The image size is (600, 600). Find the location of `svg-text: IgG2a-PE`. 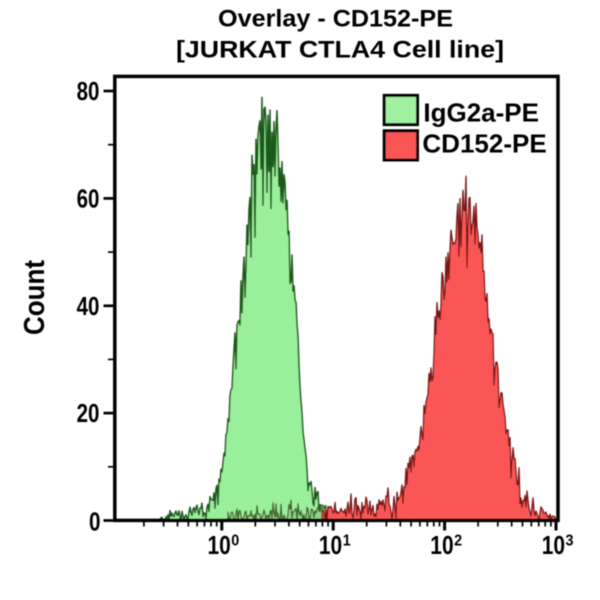

svg-text: IgG2a-PE is located at coordinates (481, 113).